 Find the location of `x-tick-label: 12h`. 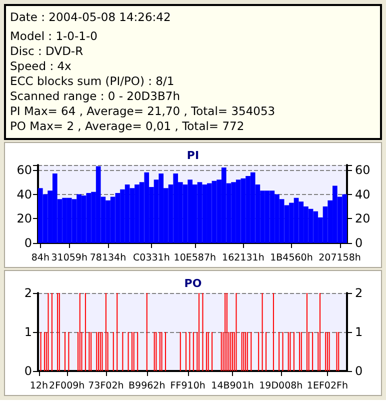

x-tick-label: 12h is located at coordinates (39, 386).